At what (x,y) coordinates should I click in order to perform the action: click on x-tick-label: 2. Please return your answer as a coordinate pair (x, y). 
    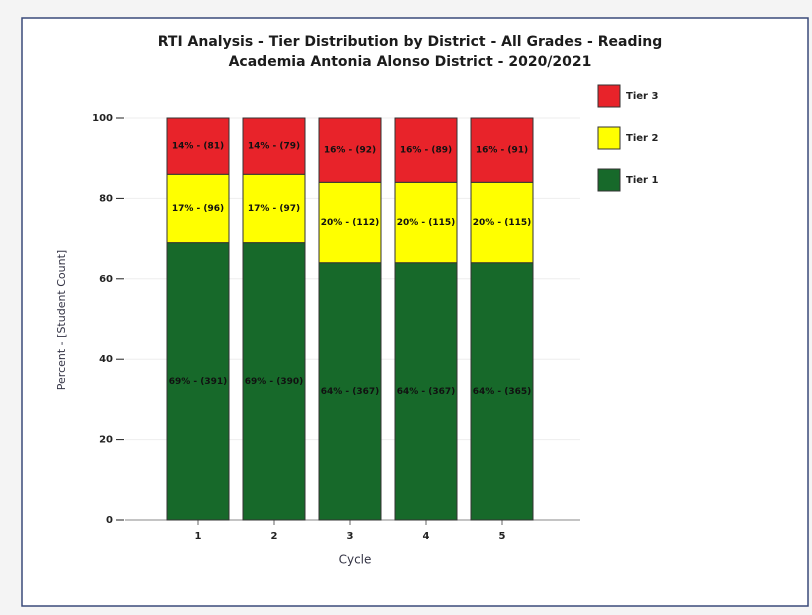
    Looking at the image, I should click on (274, 536).